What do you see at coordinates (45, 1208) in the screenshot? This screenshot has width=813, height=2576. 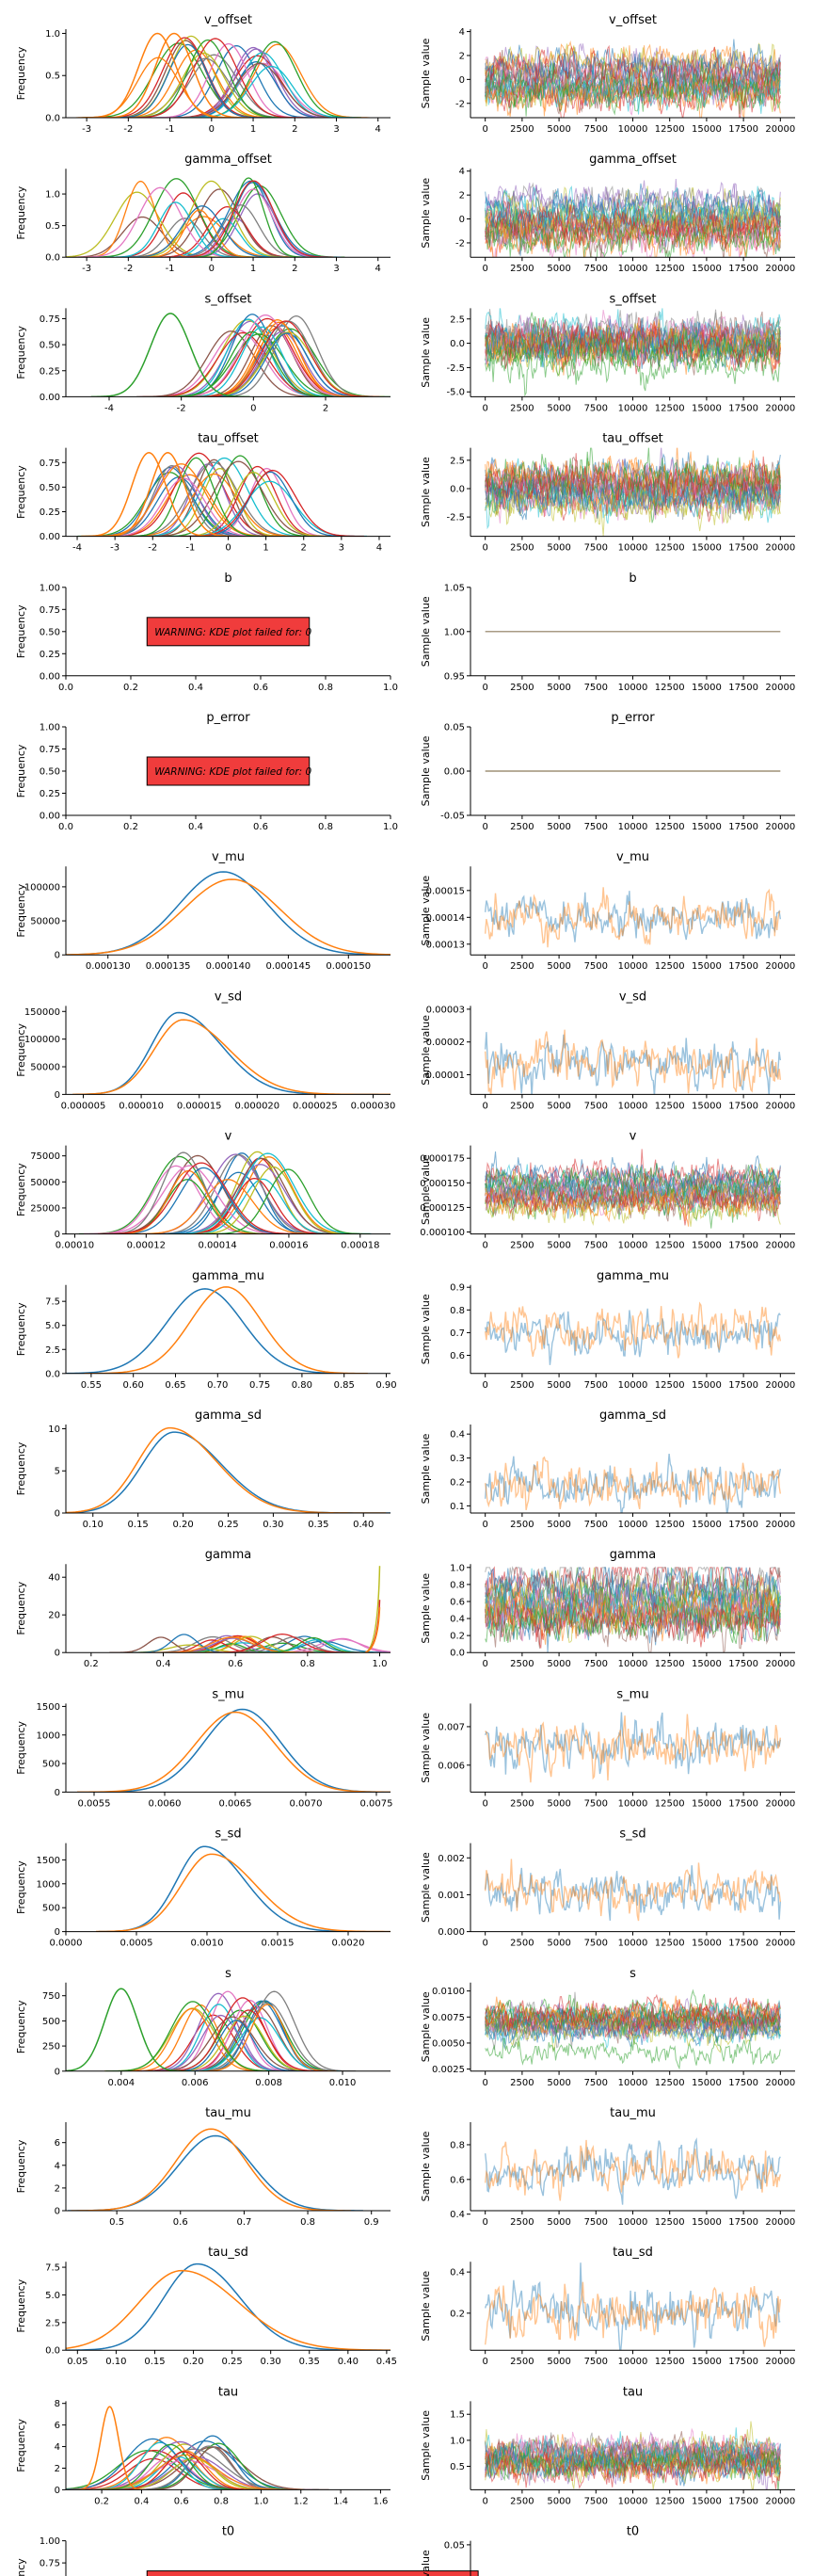 I see `y-tick-label: 25000` at bounding box center [45, 1208].